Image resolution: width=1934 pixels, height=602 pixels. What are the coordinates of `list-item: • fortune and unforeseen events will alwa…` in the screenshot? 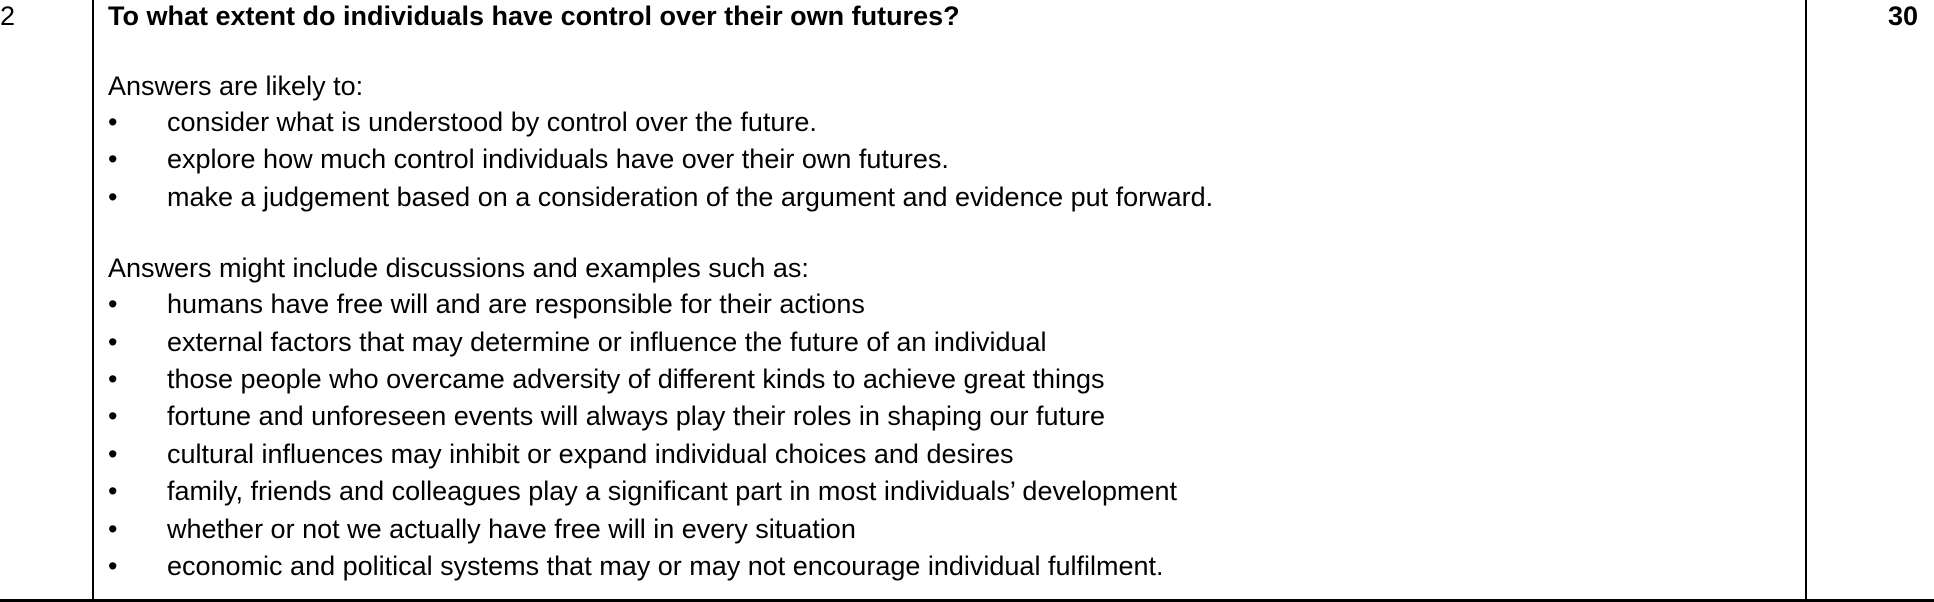 It's located at (948, 416).